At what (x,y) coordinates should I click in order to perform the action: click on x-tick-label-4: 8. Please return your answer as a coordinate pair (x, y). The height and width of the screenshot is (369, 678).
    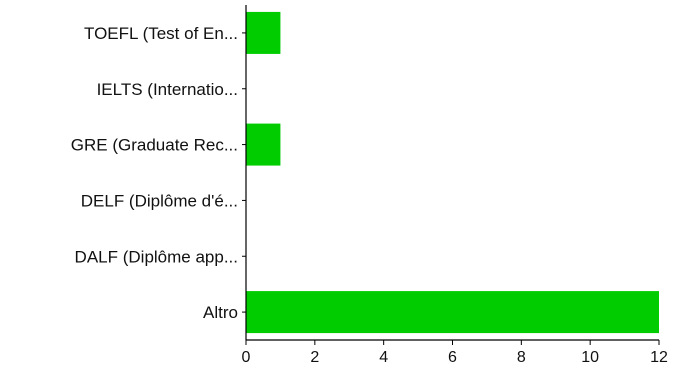
    Looking at the image, I should click on (521, 357).